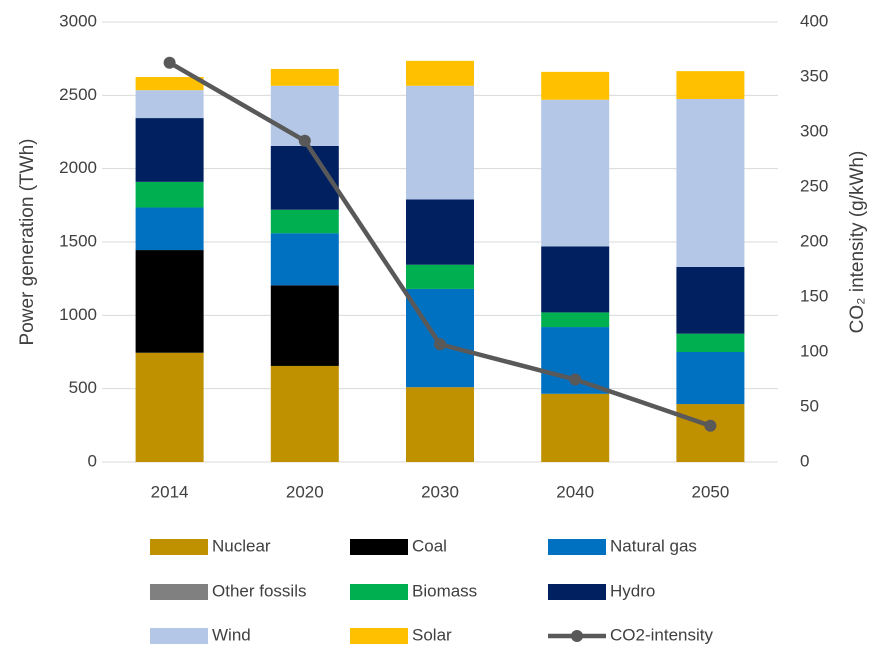  Describe the element at coordinates (83, 387) in the screenshot. I see `y-tick-label: 500` at that location.